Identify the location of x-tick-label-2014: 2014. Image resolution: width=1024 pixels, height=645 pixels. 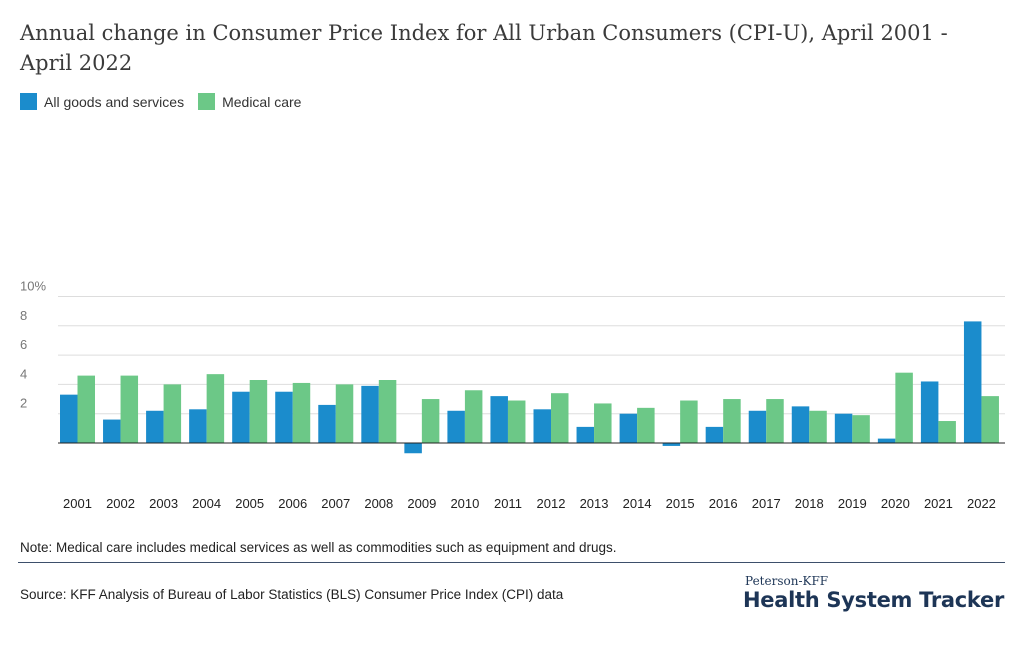
(637, 503).